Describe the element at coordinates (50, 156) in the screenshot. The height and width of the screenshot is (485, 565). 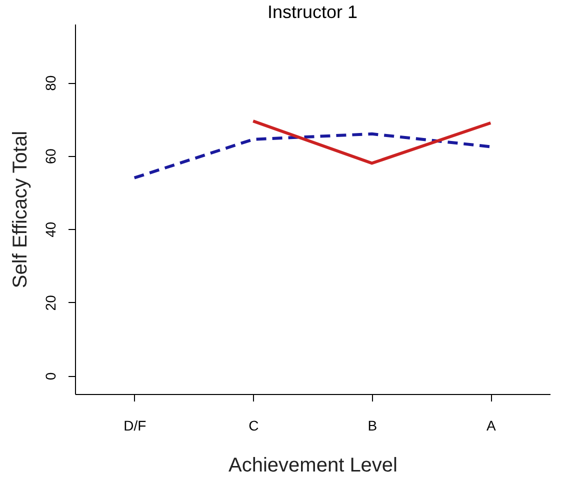
I see `y-tick-label: 60` at that location.